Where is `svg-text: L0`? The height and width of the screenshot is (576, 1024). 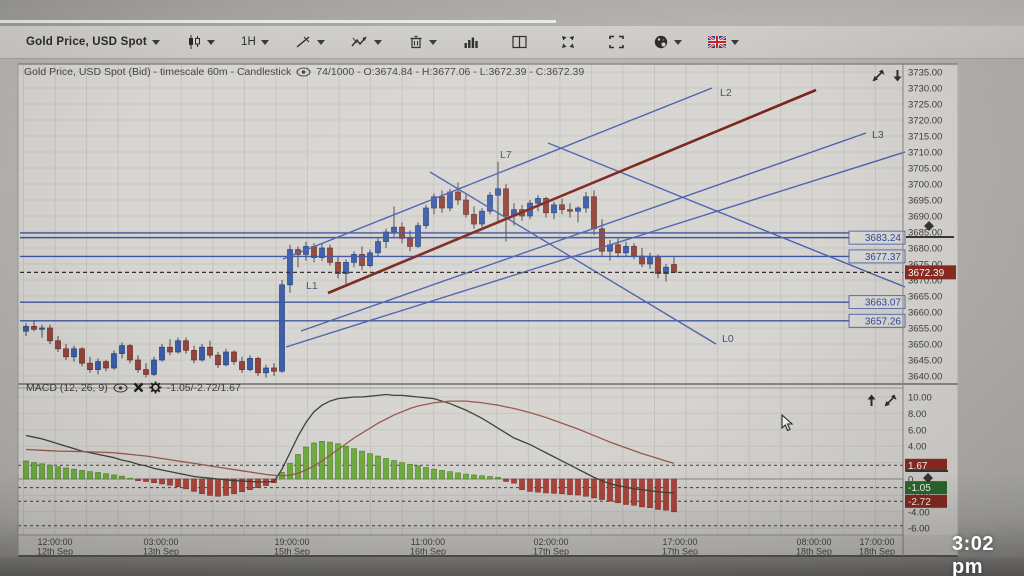 svg-text: L0 is located at coordinates (728, 339).